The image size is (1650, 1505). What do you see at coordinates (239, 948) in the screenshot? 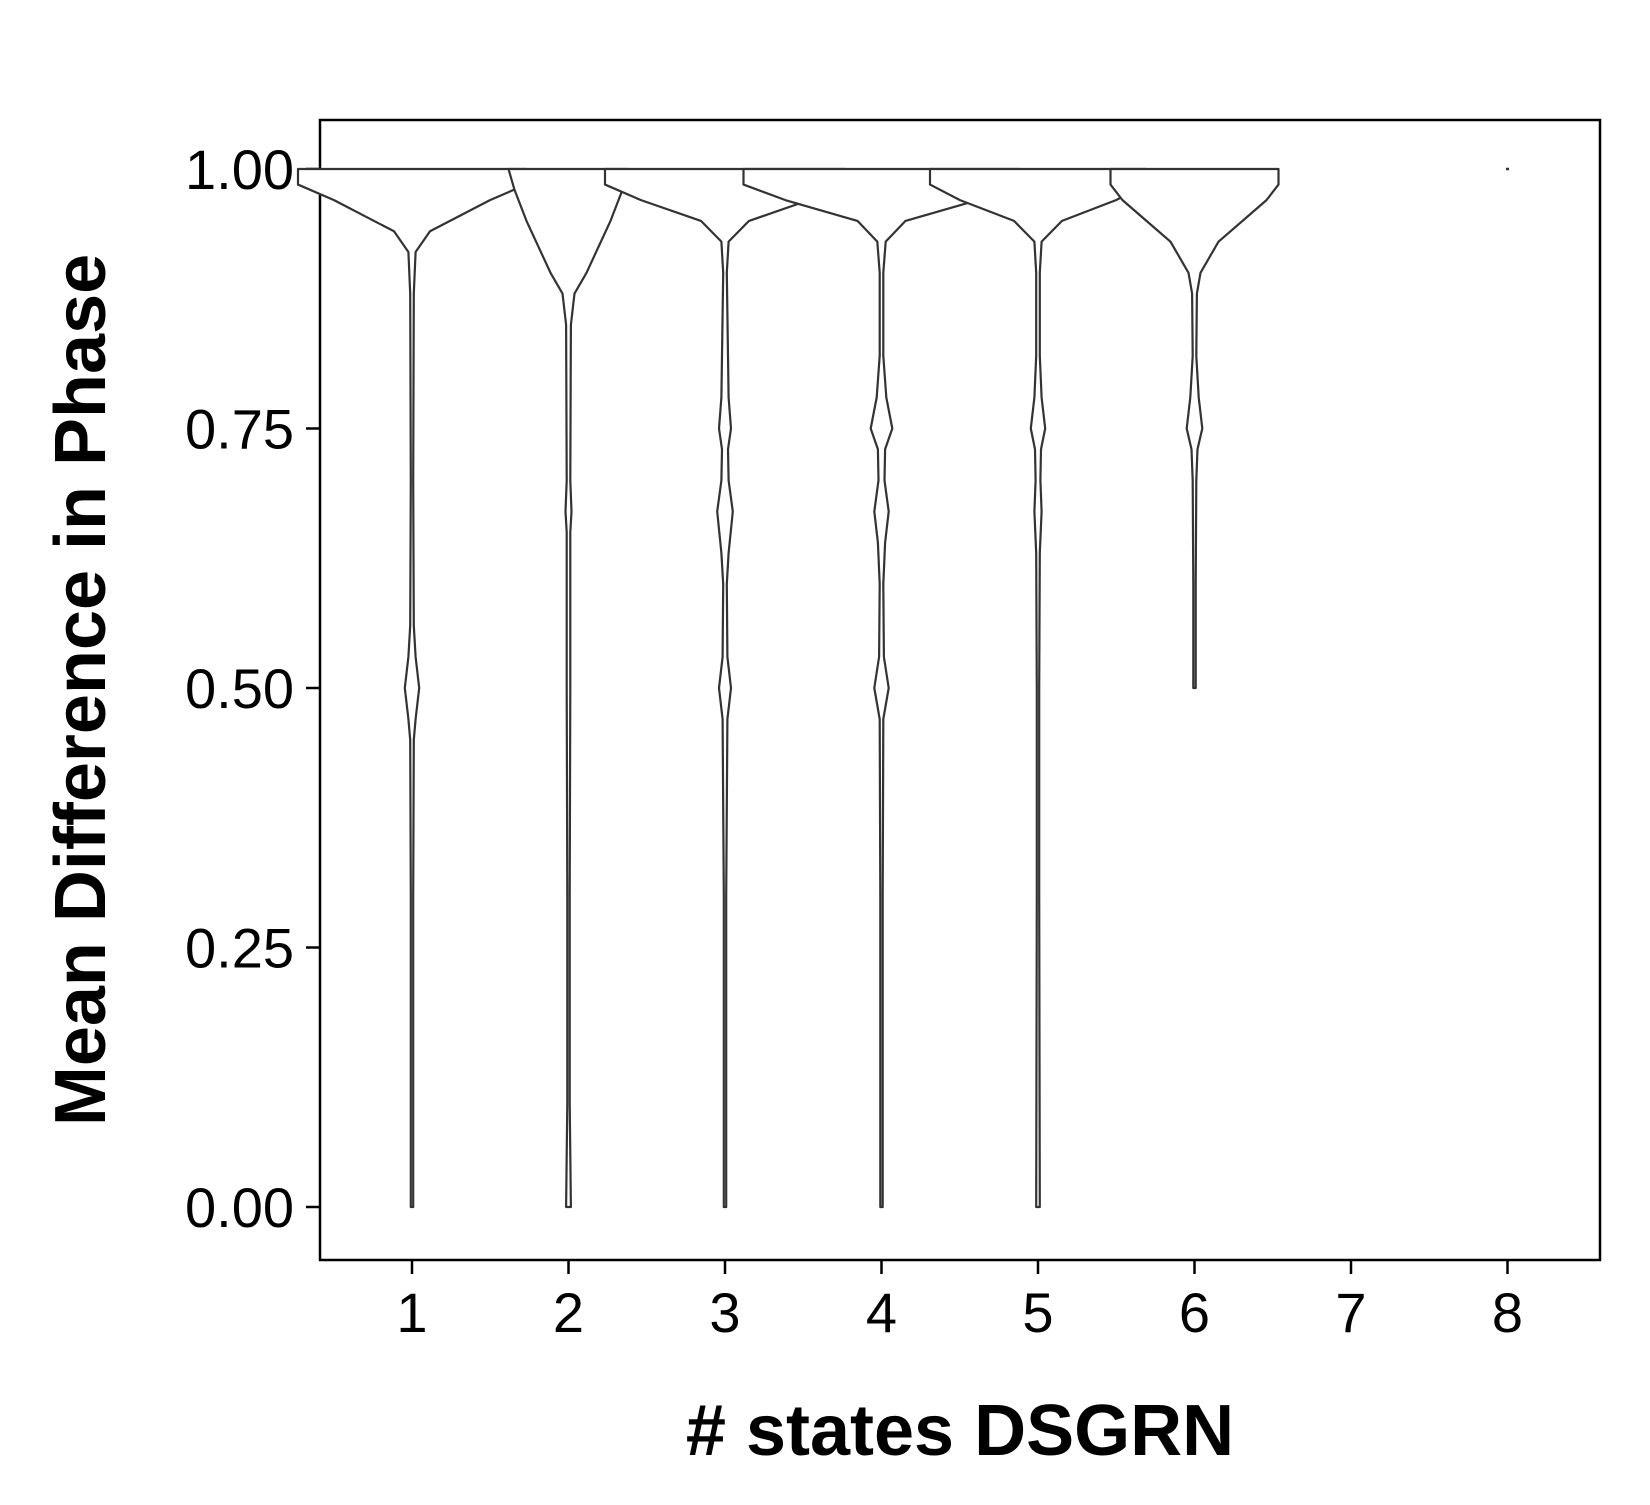
I see `y-tick-label: 0.25` at bounding box center [239, 948].